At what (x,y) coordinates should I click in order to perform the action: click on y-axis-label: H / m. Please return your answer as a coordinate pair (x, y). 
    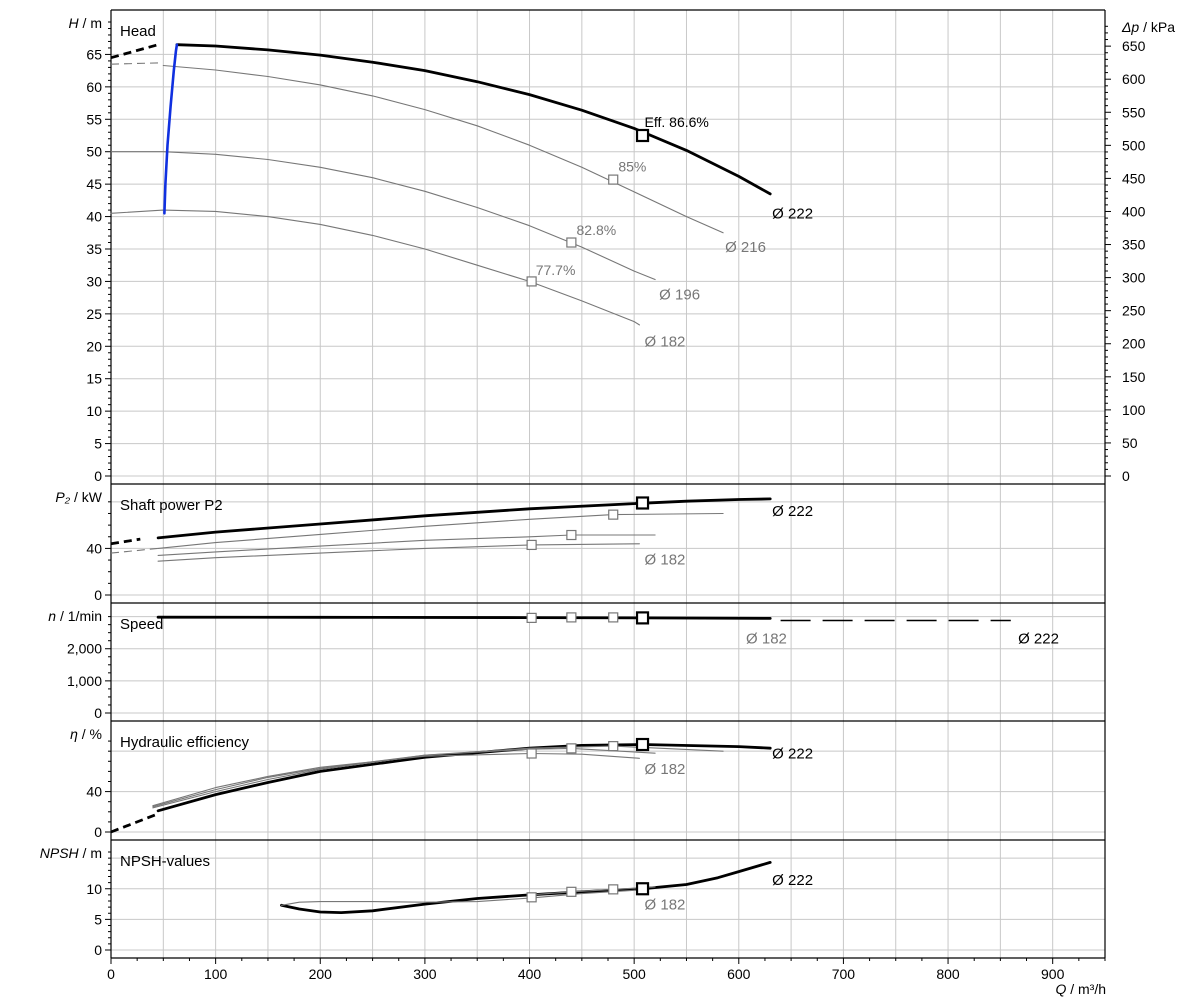
    Looking at the image, I should click on (85, 23).